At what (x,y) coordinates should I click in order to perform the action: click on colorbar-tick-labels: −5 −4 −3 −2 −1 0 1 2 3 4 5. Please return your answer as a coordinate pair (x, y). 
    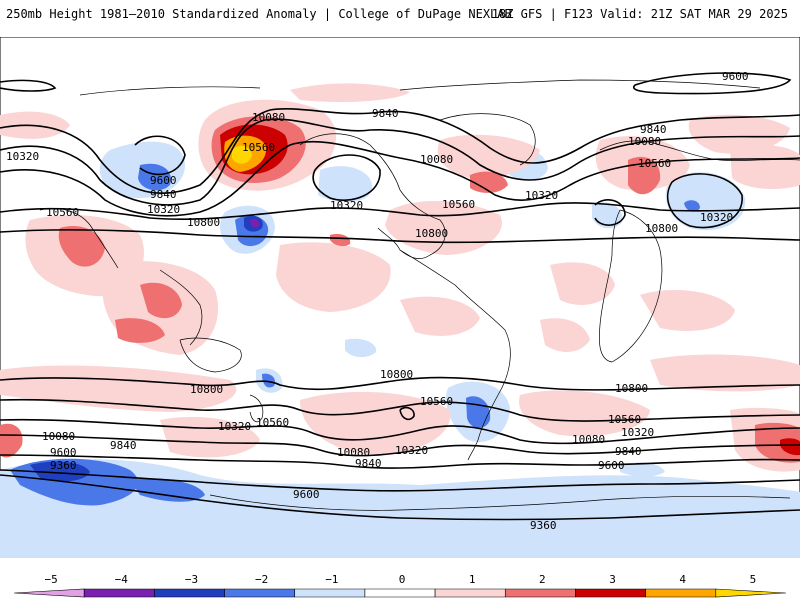
    Looking at the image, I should click on (400, 579).